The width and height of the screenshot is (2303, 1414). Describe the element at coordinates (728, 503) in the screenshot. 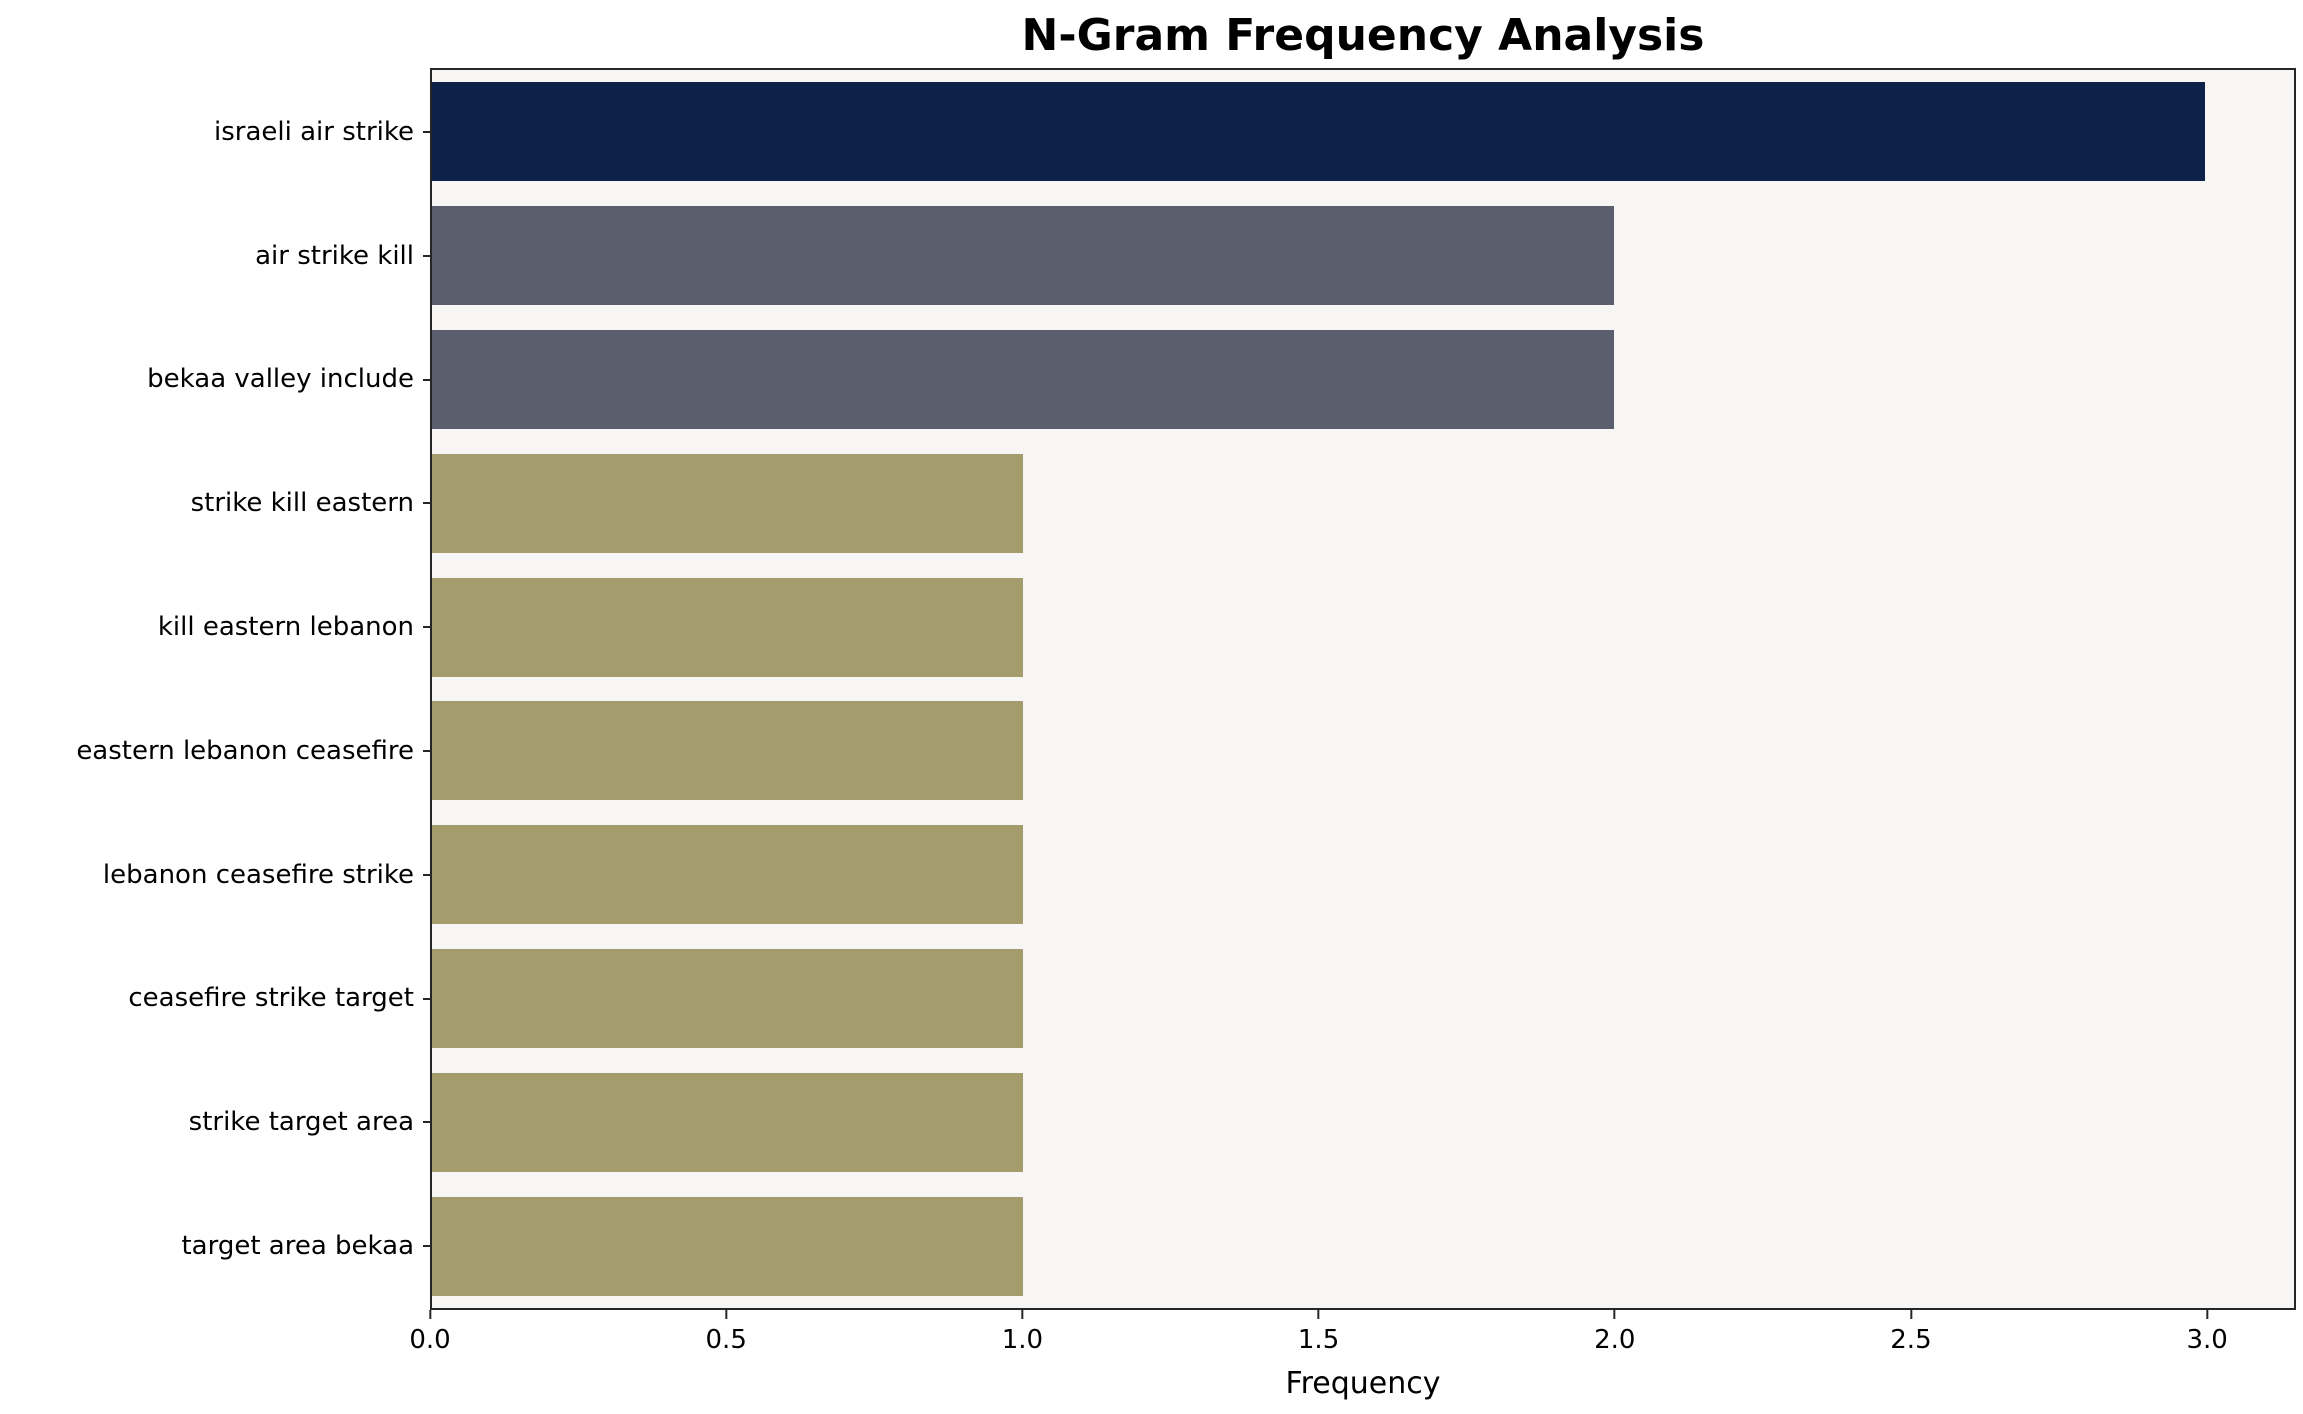

I see `bar-strike-kill-eastern` at that location.